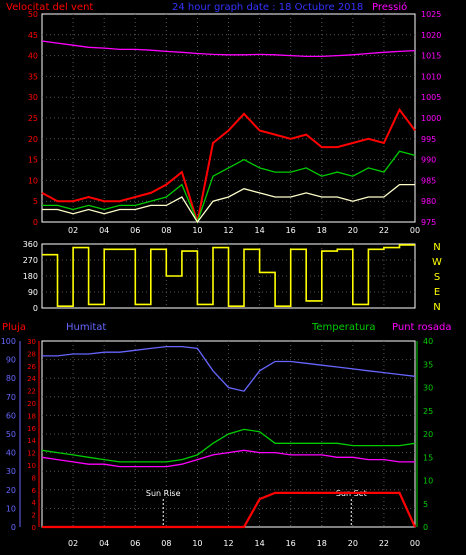 This screenshot has height=555, width=466. What do you see at coordinates (30, 260) in the screenshot?
I see `direction-tick-label: 270` at bounding box center [30, 260].